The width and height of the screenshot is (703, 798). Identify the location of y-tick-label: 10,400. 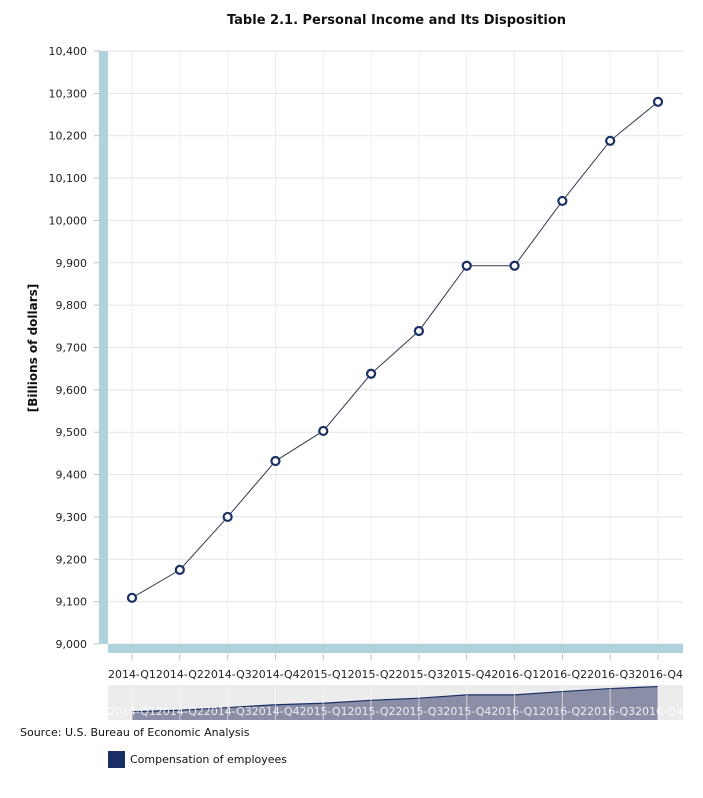
(68, 51).